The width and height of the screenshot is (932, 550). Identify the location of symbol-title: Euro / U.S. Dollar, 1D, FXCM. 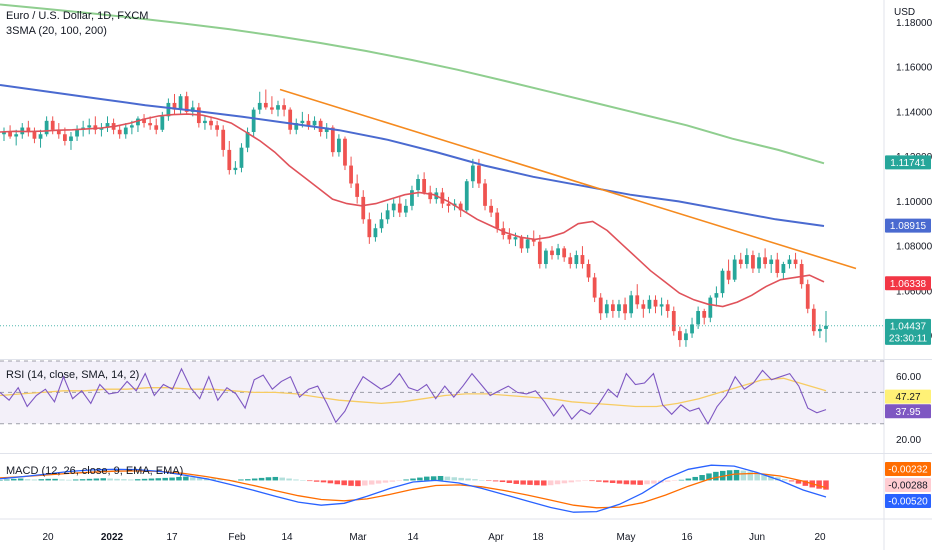
(77, 16).